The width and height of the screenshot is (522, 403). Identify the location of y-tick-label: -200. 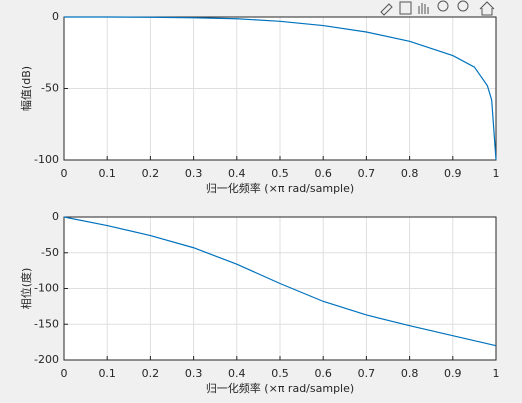
(46, 359).